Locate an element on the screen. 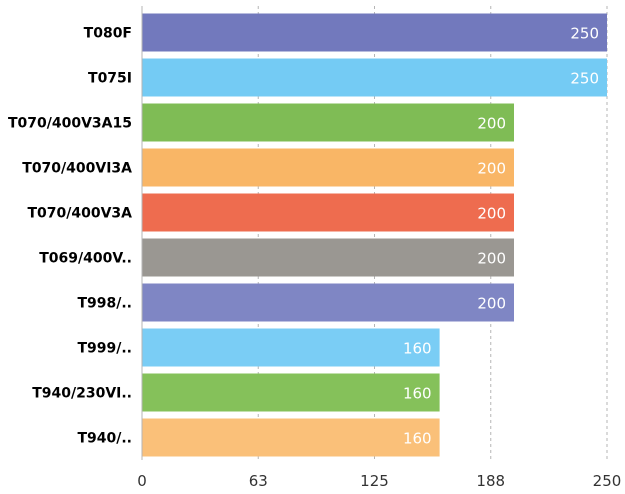  category-label: T999/.. is located at coordinates (104, 349).